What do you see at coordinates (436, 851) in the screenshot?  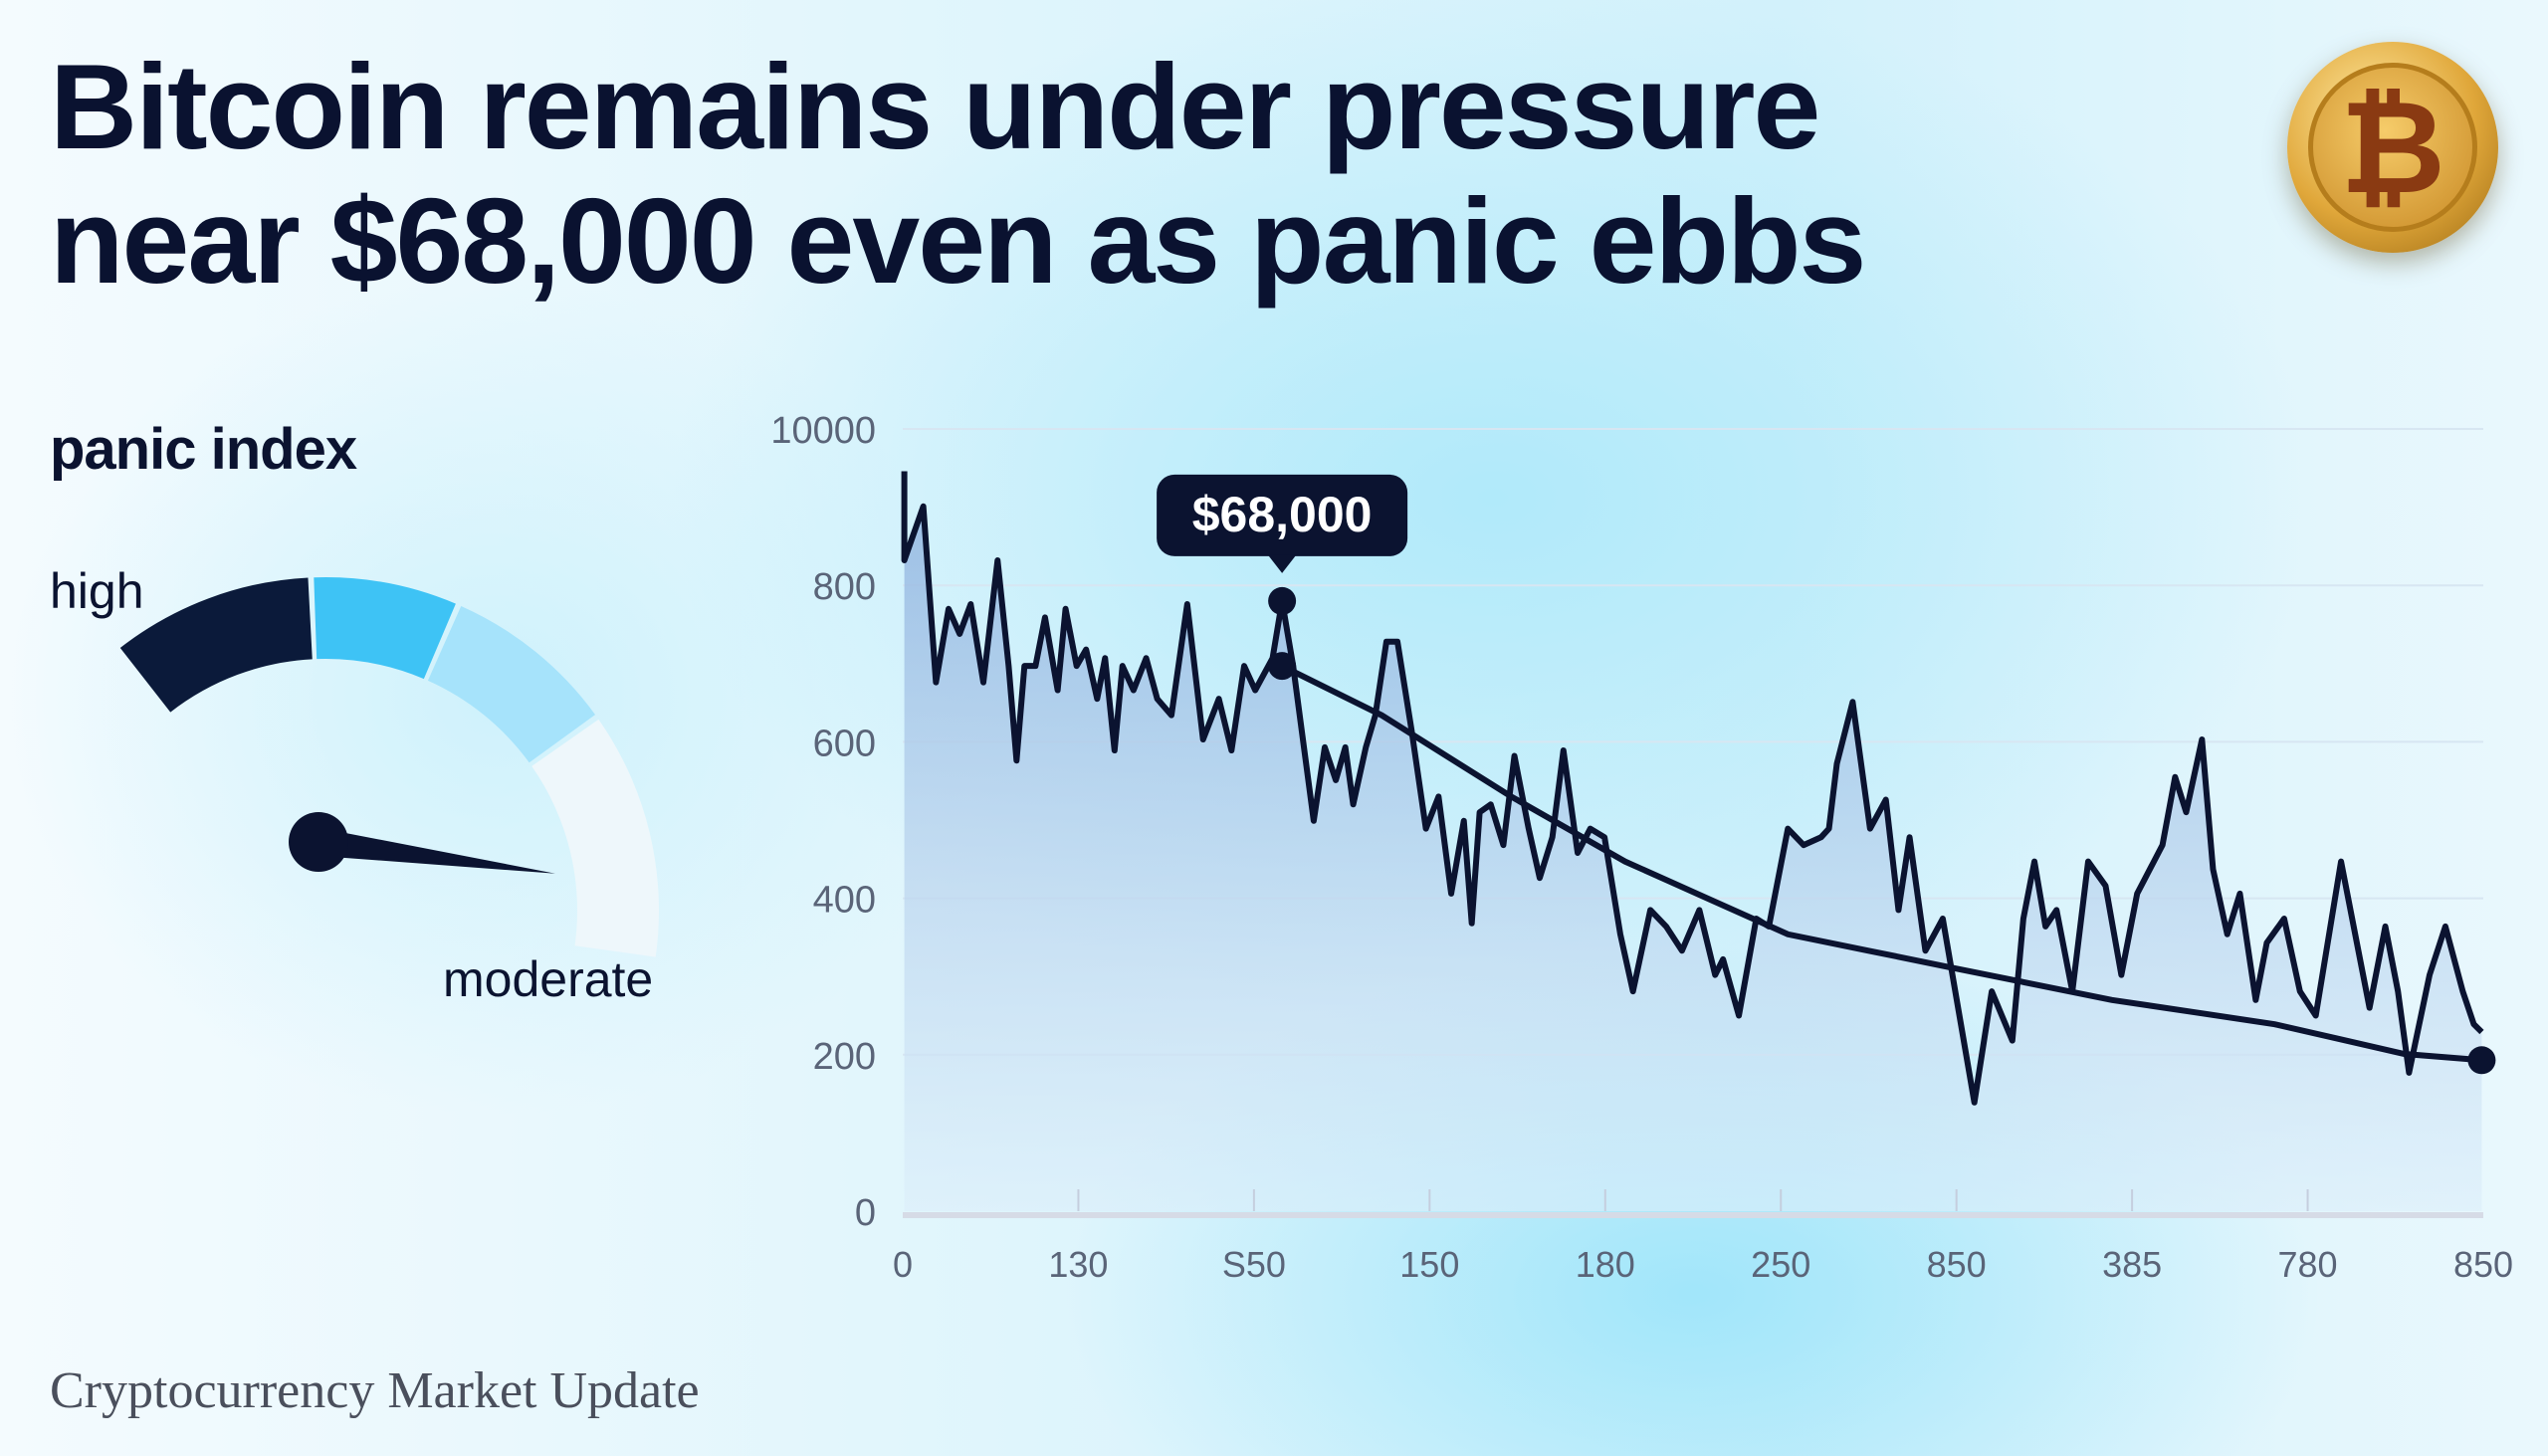 I see `gauge-needle` at bounding box center [436, 851].